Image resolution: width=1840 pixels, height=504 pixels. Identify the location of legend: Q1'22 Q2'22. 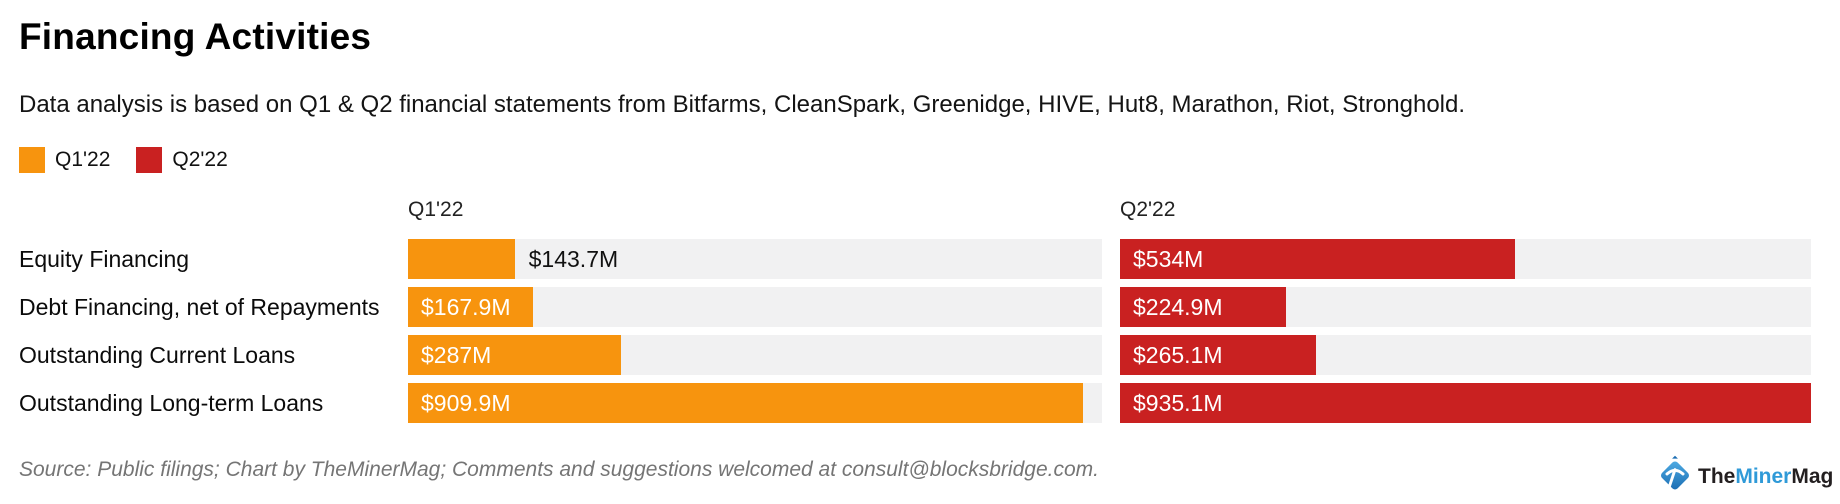
(123, 160).